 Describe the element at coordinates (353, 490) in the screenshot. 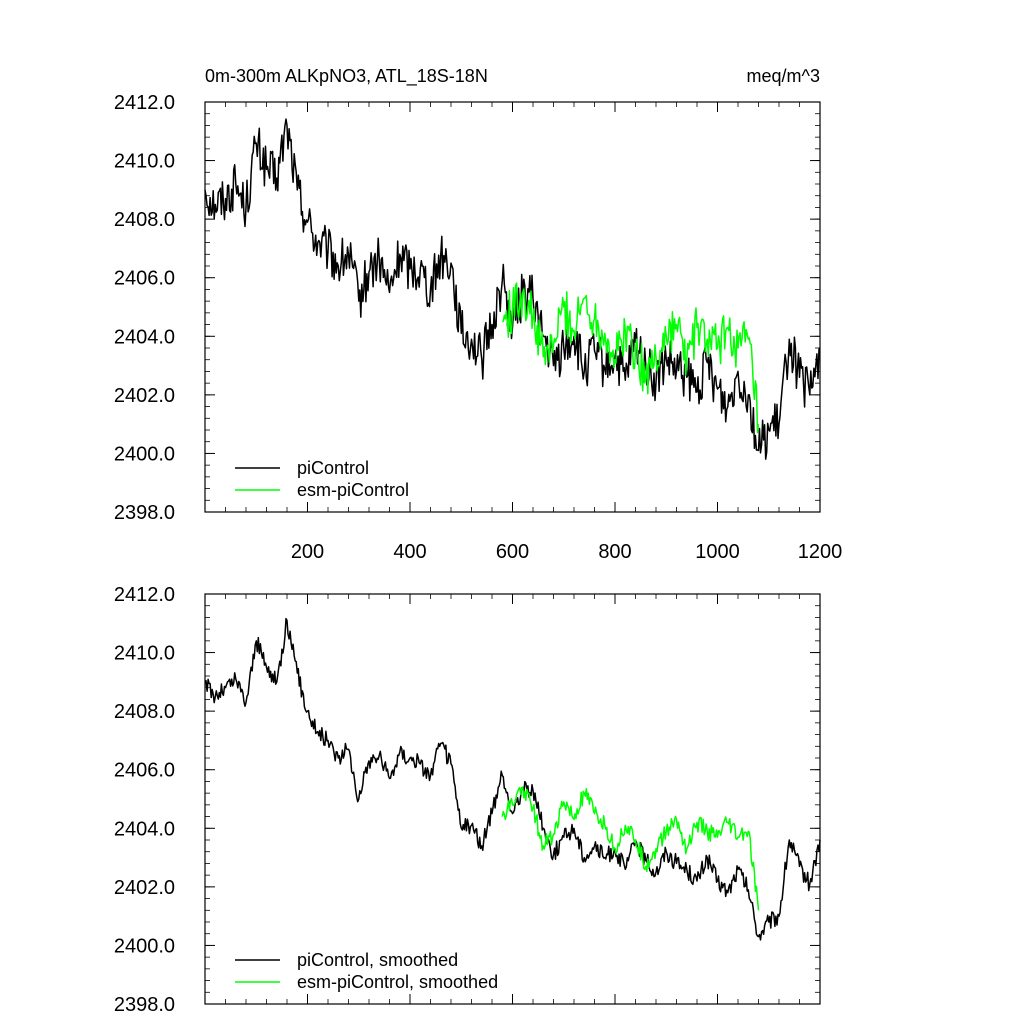

I see `legend-label: esm-piControl` at that location.